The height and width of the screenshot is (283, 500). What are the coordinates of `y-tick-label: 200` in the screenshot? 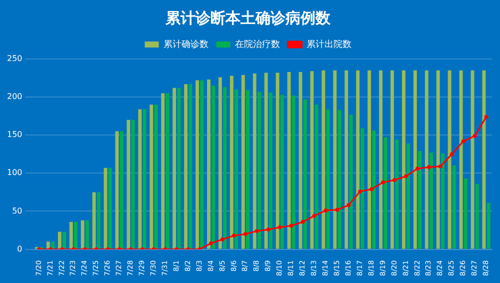 It's located at (14, 97).